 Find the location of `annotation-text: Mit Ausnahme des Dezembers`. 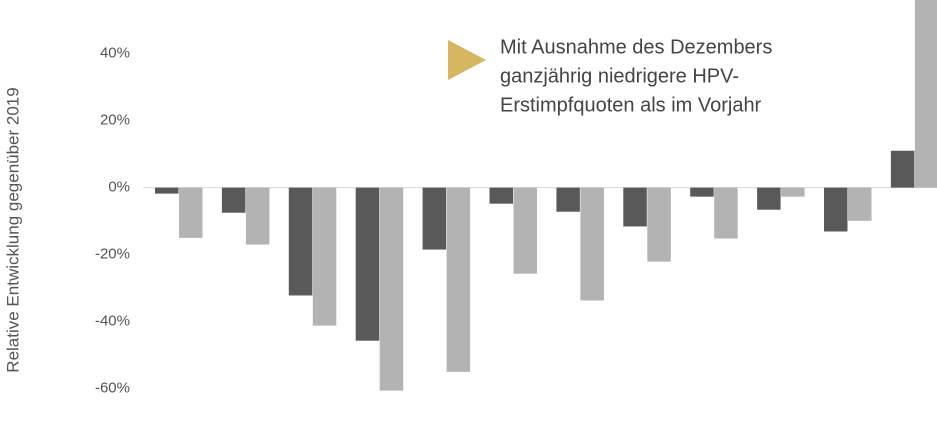

annotation-text: Mit Ausnahme des Dezembers is located at coordinates (636, 47).